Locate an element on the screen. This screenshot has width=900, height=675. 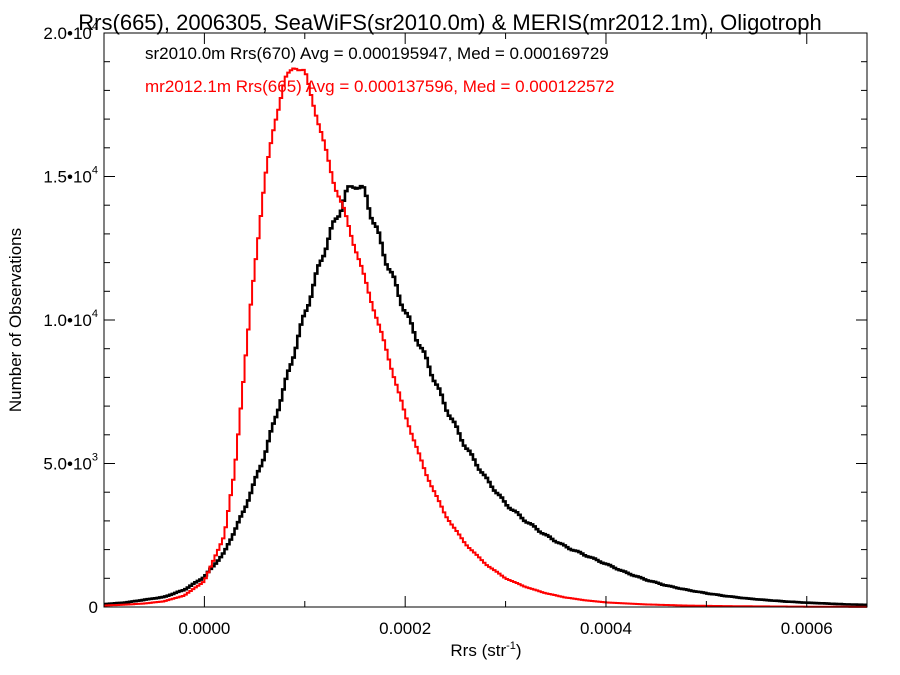
y-tick-label: 1.5•104 is located at coordinates (70, 176).